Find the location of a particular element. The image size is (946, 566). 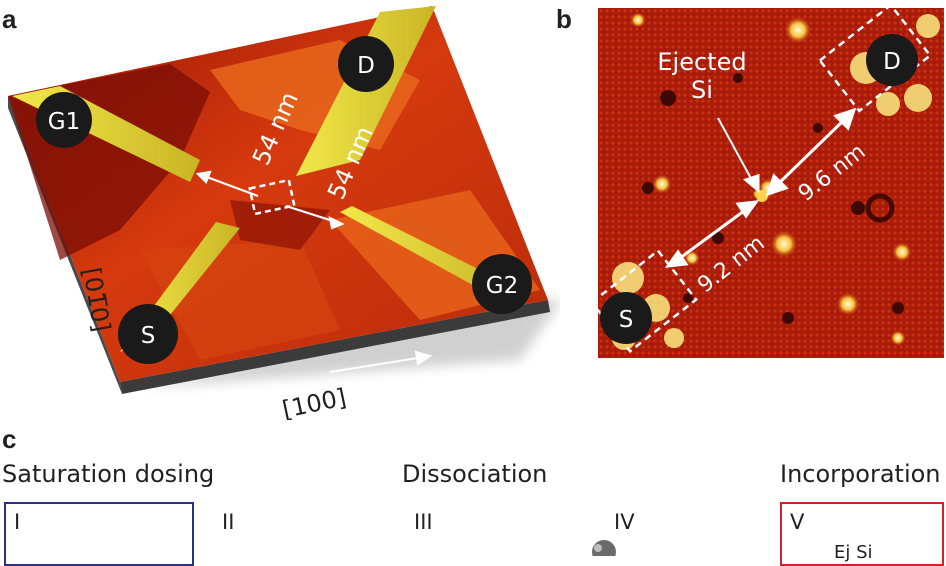

stage-box-i is located at coordinates (99, 534).